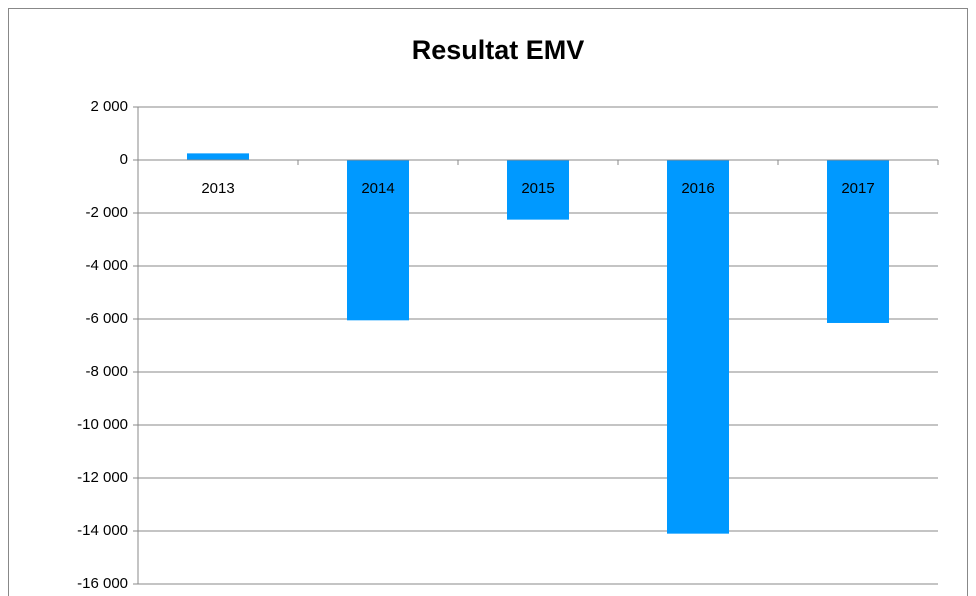 Image resolution: width=976 pixels, height=596 pixels. What do you see at coordinates (106, 371) in the screenshot?
I see `y-tick-label: -8 000` at bounding box center [106, 371].